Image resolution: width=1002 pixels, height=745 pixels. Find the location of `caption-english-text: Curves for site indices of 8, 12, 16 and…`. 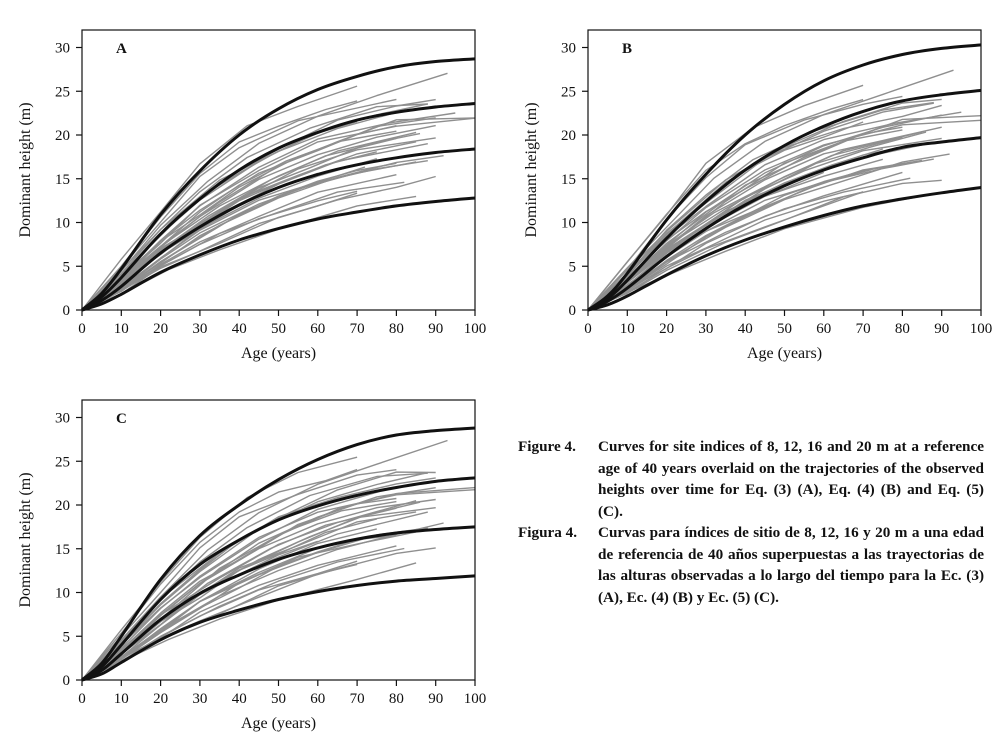

caption-english-text: Curves for site indices of 8, 12, 16 and… is located at coordinates (791, 479).